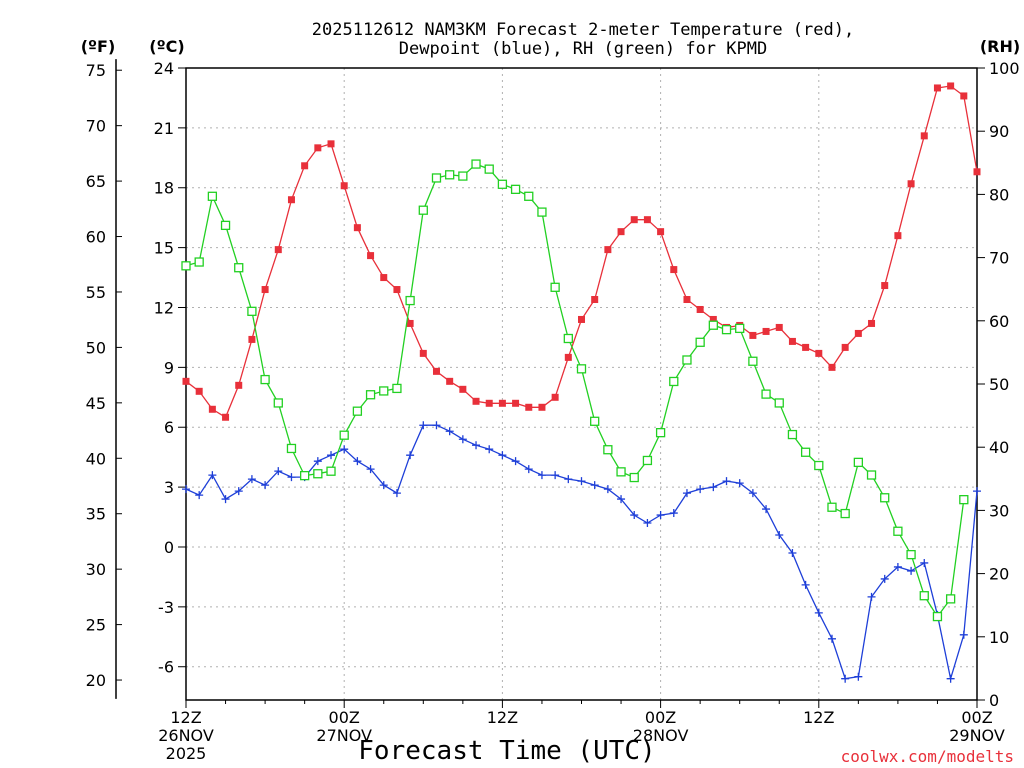 This screenshot has height=768, width=1024. Describe the element at coordinates (164, 128) in the screenshot. I see `celsius-tick-label: 21` at that location.